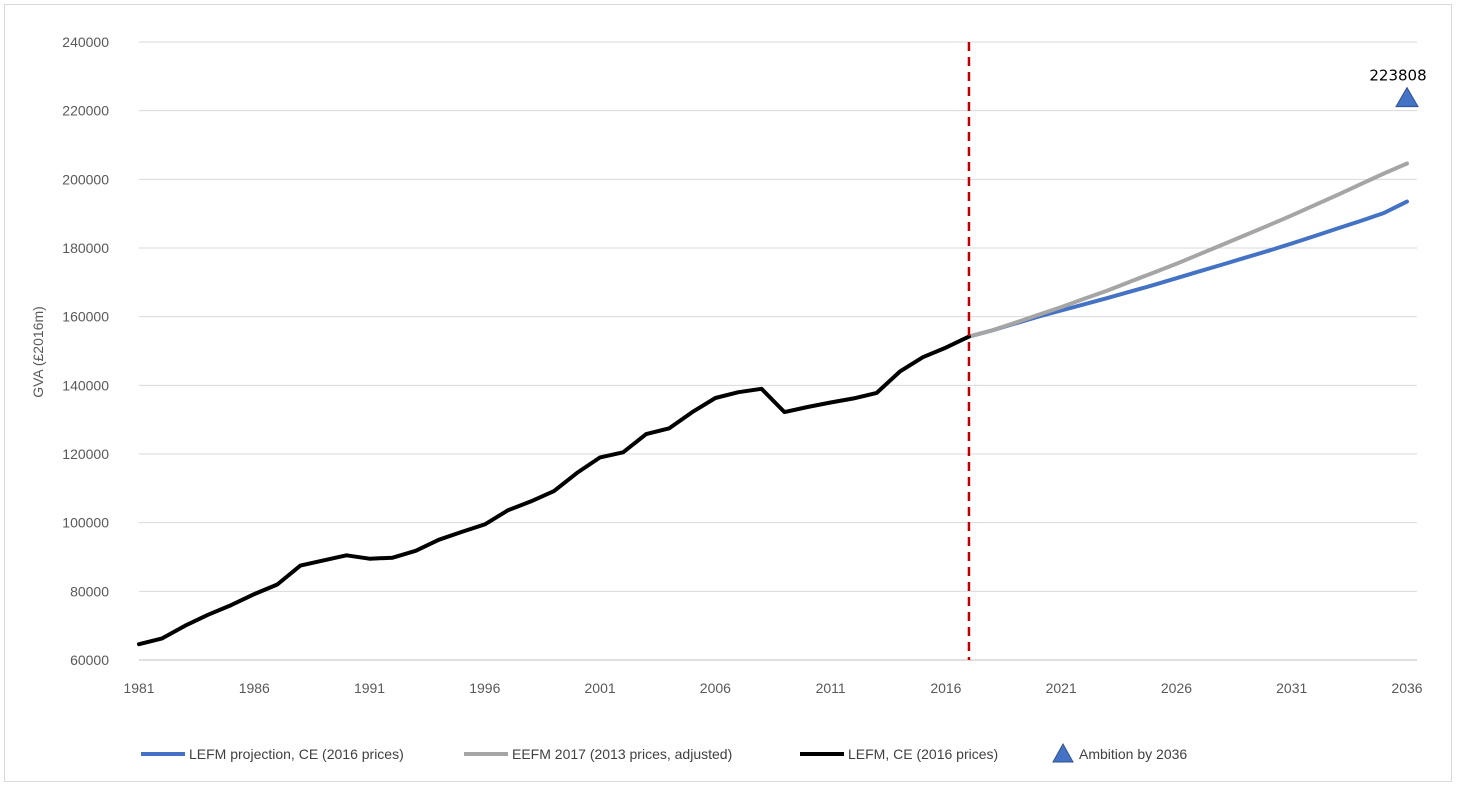 The height and width of the screenshot is (789, 1459). I want to click on y-tick-label: 140000, so click(85, 385).